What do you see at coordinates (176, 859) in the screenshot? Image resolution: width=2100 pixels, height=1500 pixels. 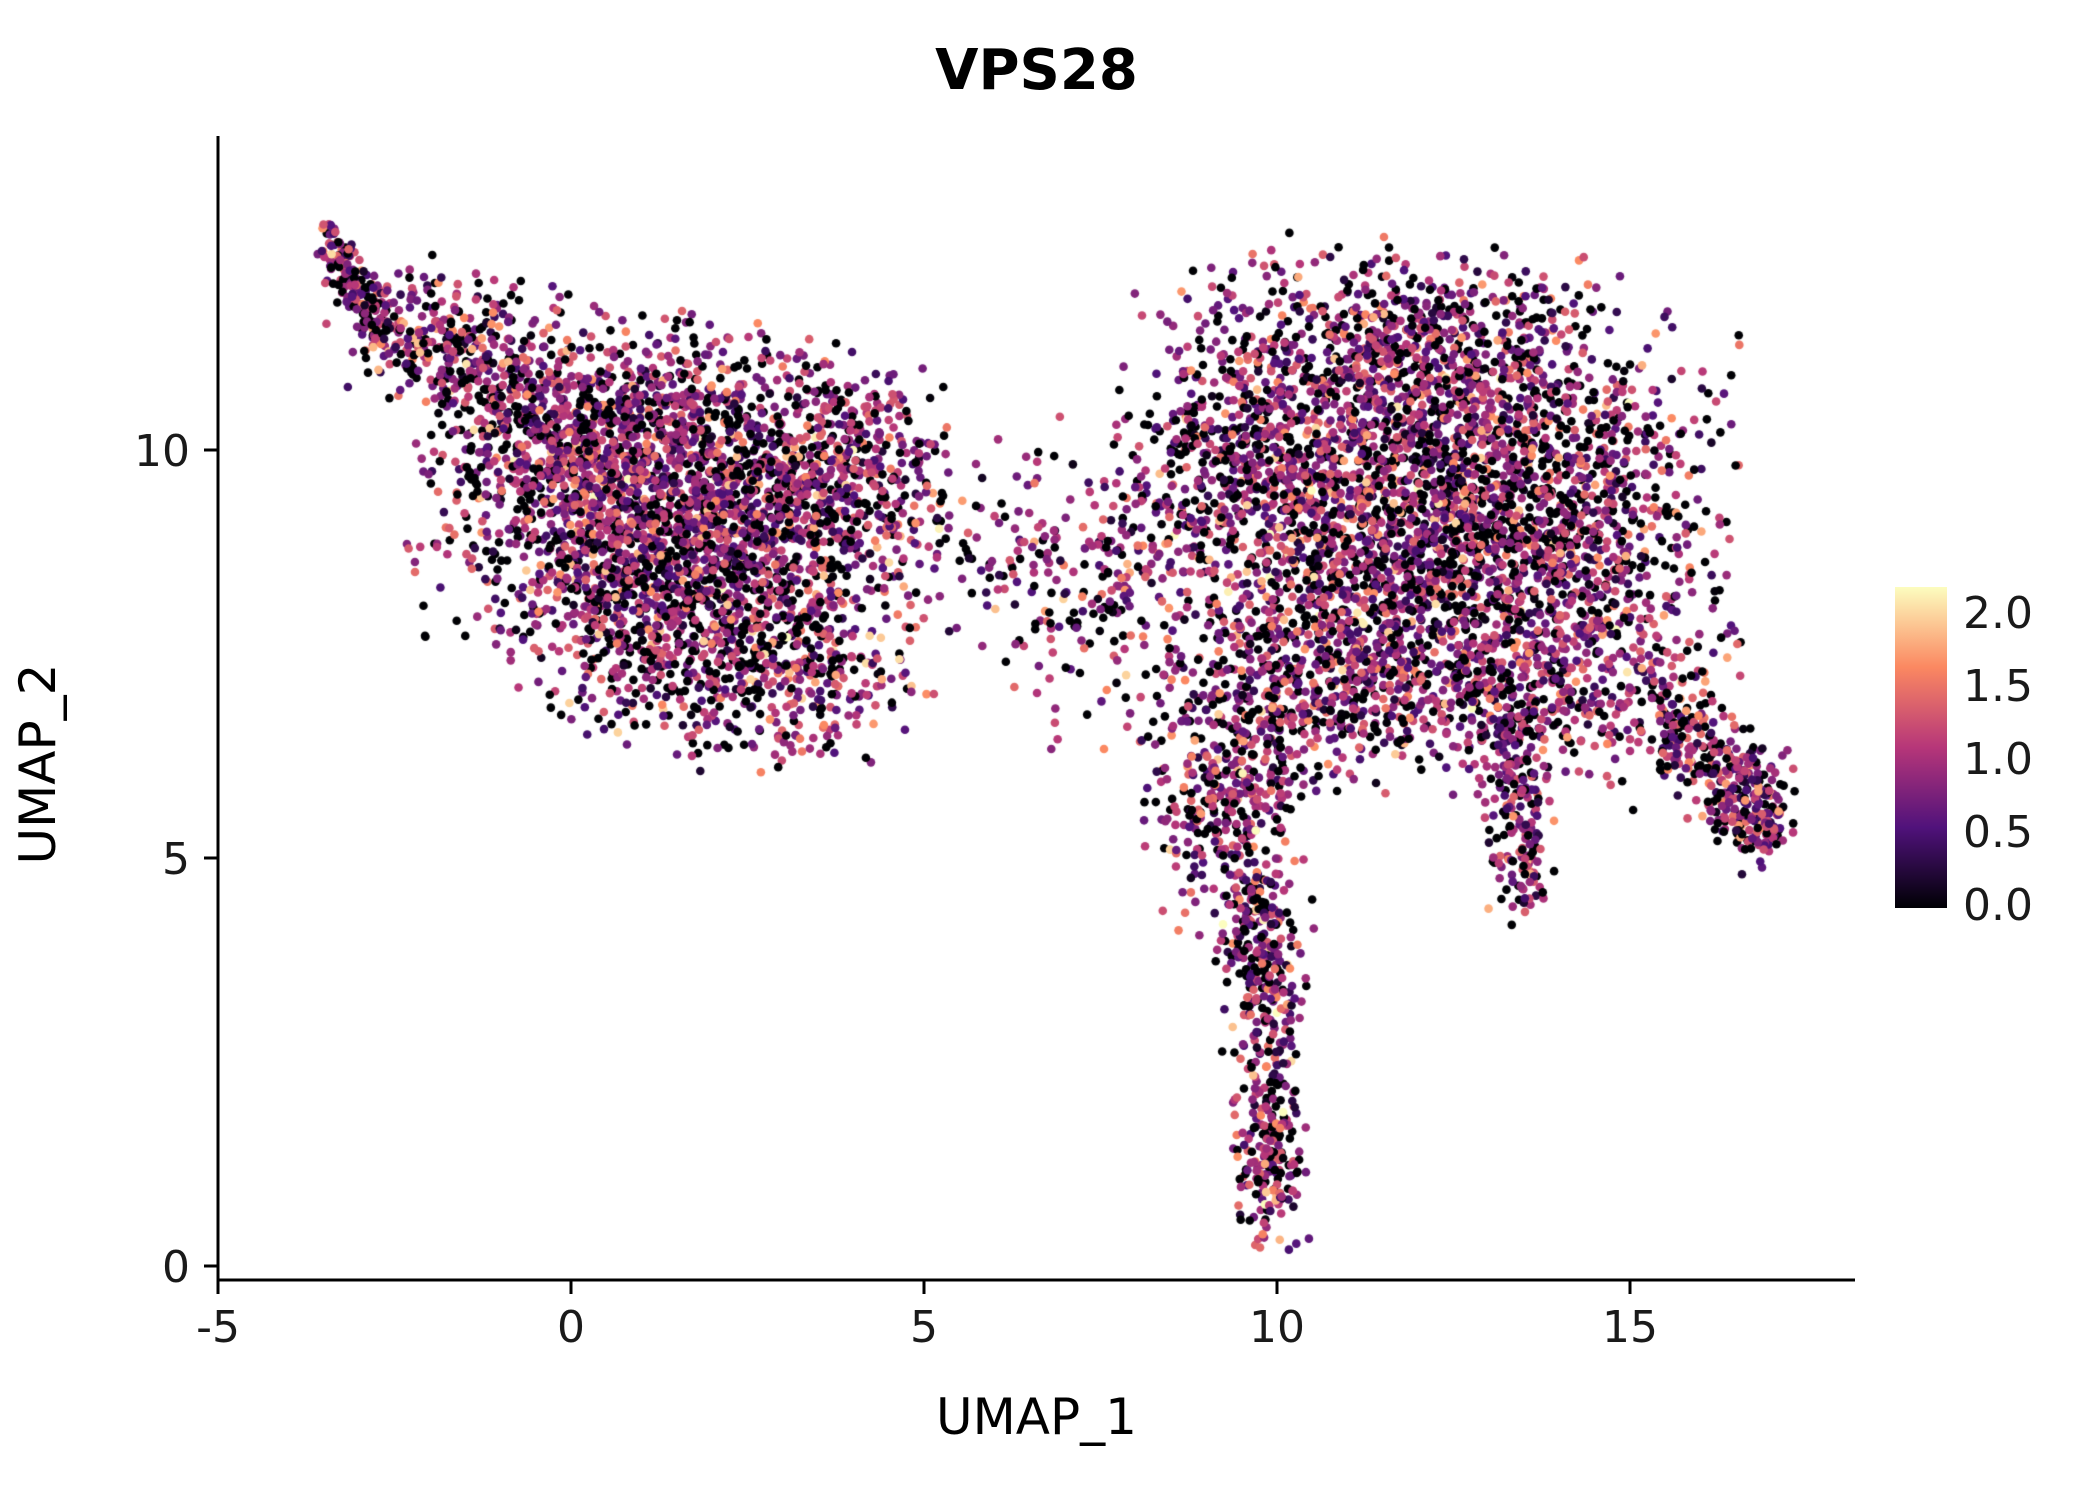 I see `y-tick-label: 5` at bounding box center [176, 859].